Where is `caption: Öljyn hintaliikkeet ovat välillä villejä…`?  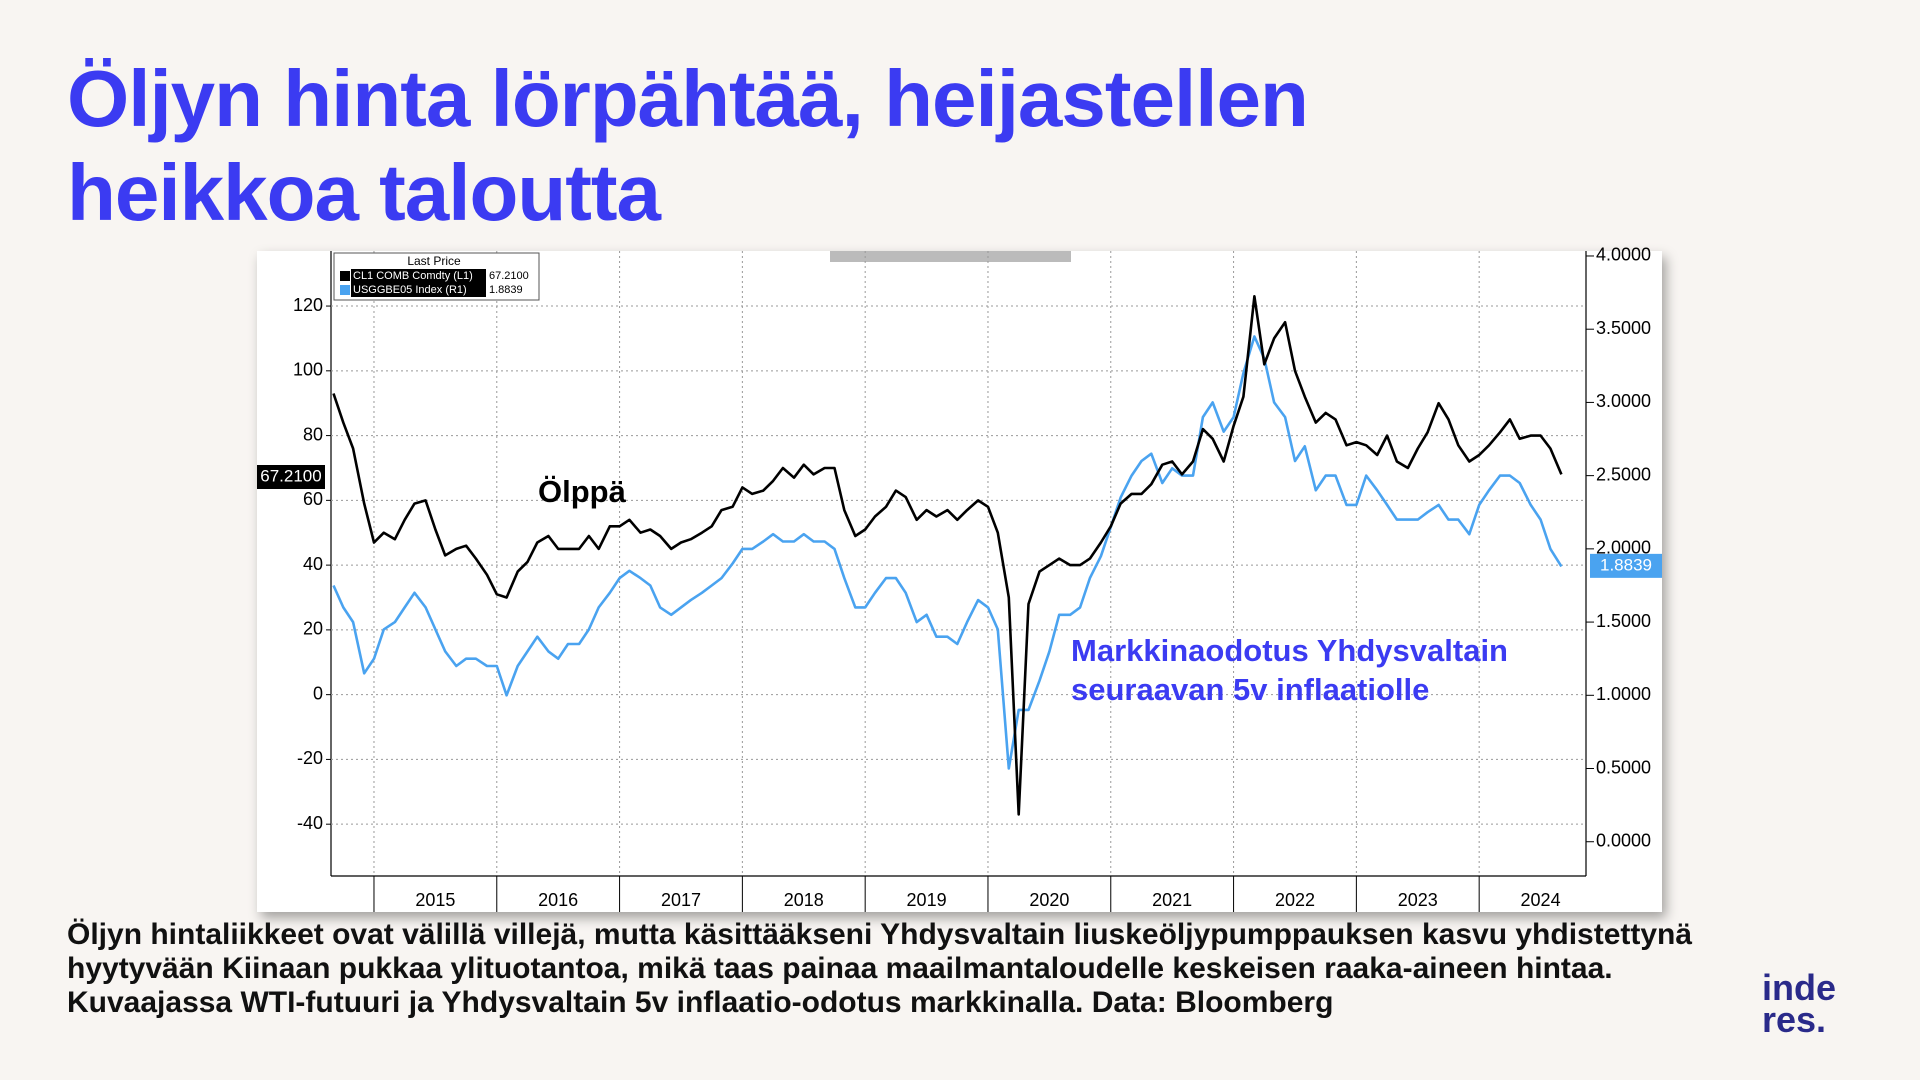
caption: Öljyn hintaliikkeet ovat välillä villejä… is located at coordinates (880, 968).